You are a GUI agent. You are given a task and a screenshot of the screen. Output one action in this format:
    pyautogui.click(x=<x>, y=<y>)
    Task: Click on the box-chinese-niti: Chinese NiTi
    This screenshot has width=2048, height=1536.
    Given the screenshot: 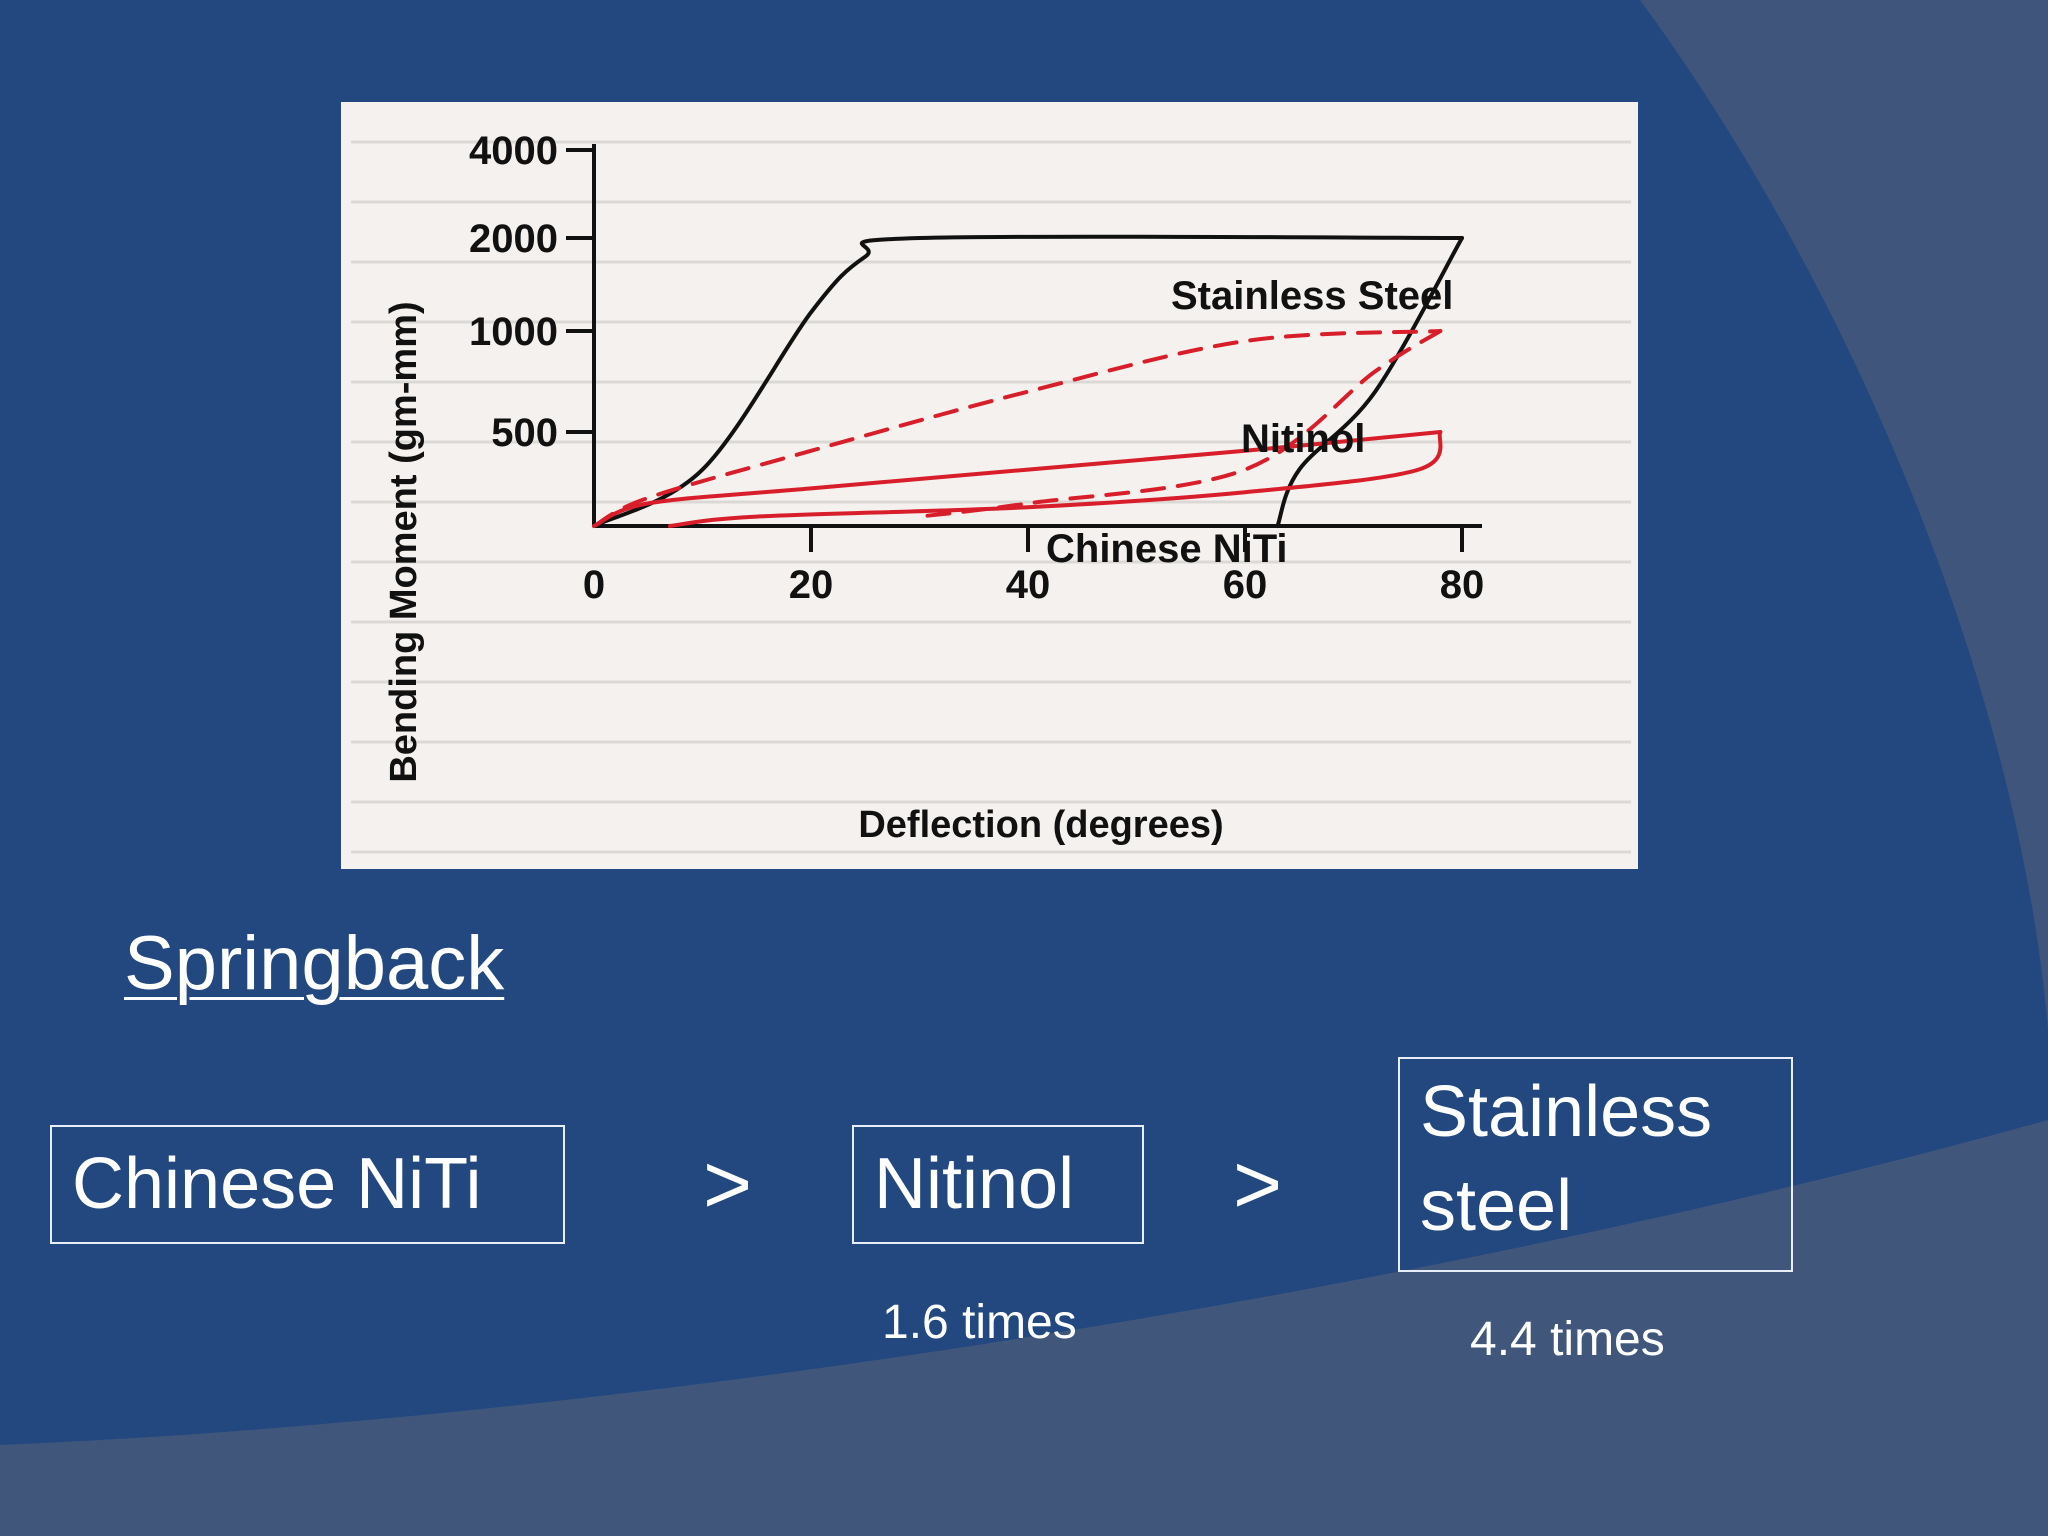 What is the action you would take?
    pyautogui.click(x=307, y=1184)
    